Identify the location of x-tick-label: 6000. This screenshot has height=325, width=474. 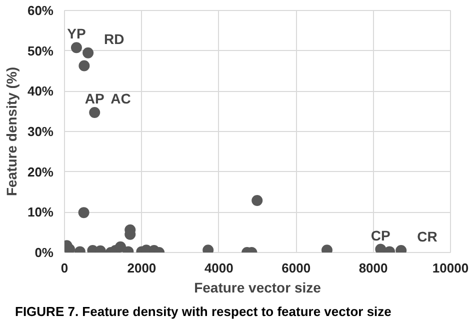
(296, 268).